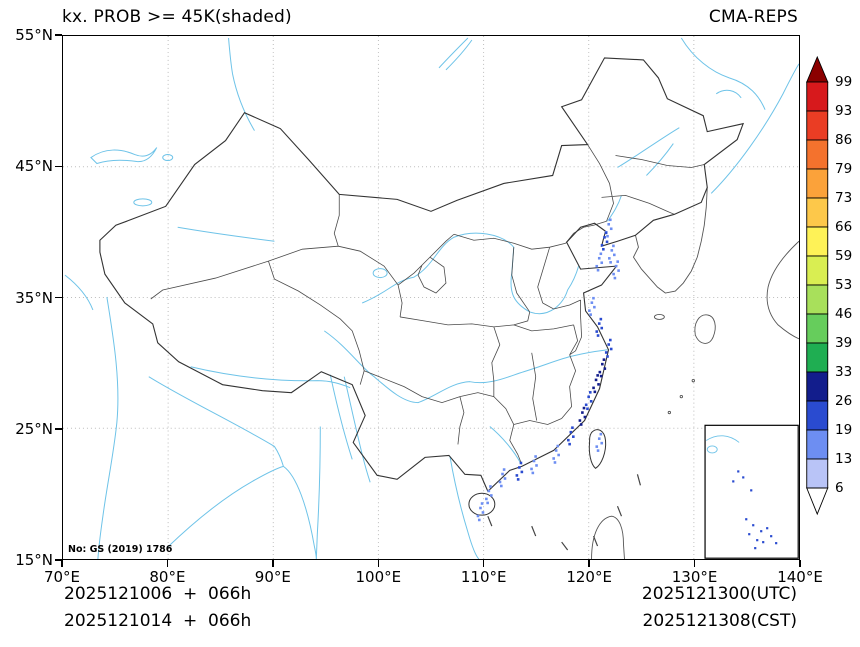  Describe the element at coordinates (817, 69) in the screenshot. I see `colorbar-arrow` at that location.